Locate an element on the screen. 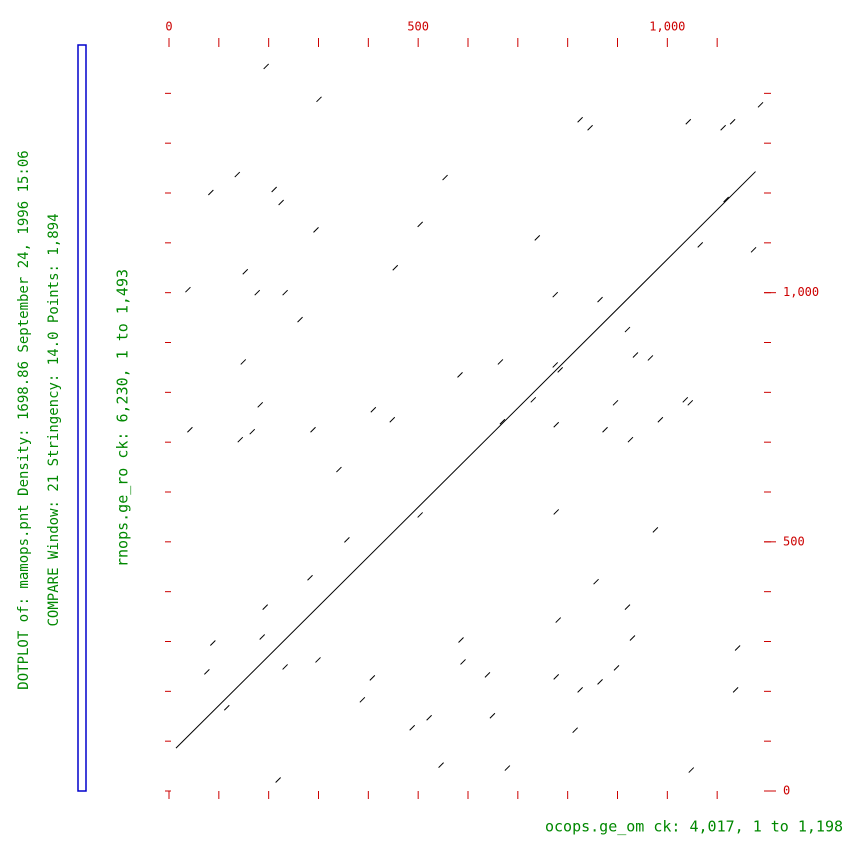 The width and height of the screenshot is (866, 852). x-tick-label: 500 is located at coordinates (418, 27).